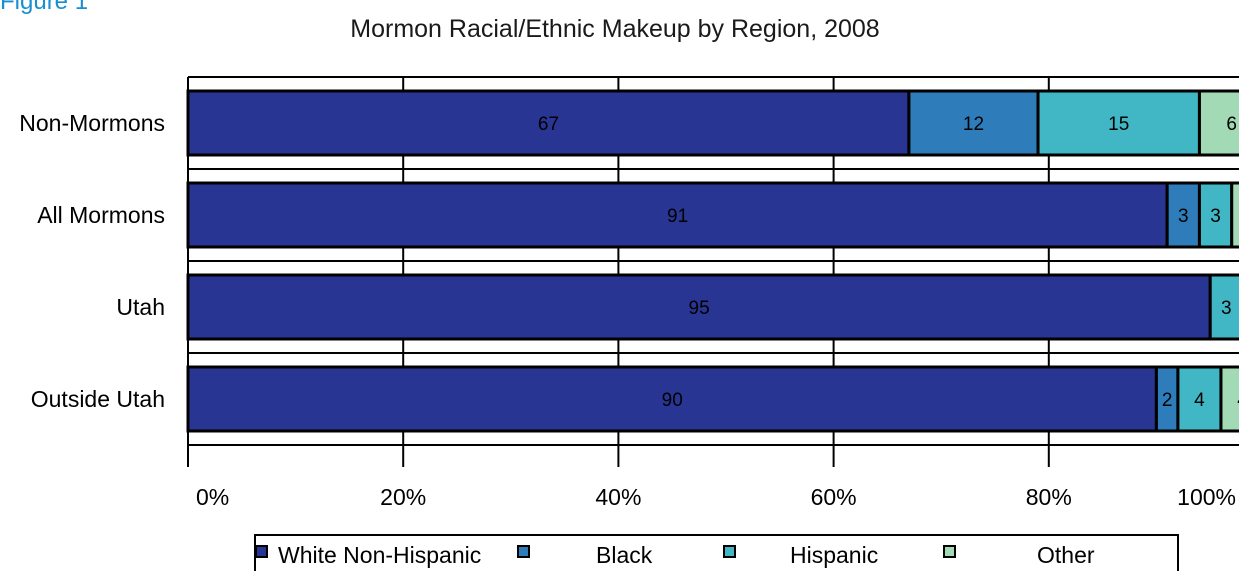 The height and width of the screenshot is (571, 1239). Describe the element at coordinates (1231, 124) in the screenshot. I see `data-label: 6` at that location.